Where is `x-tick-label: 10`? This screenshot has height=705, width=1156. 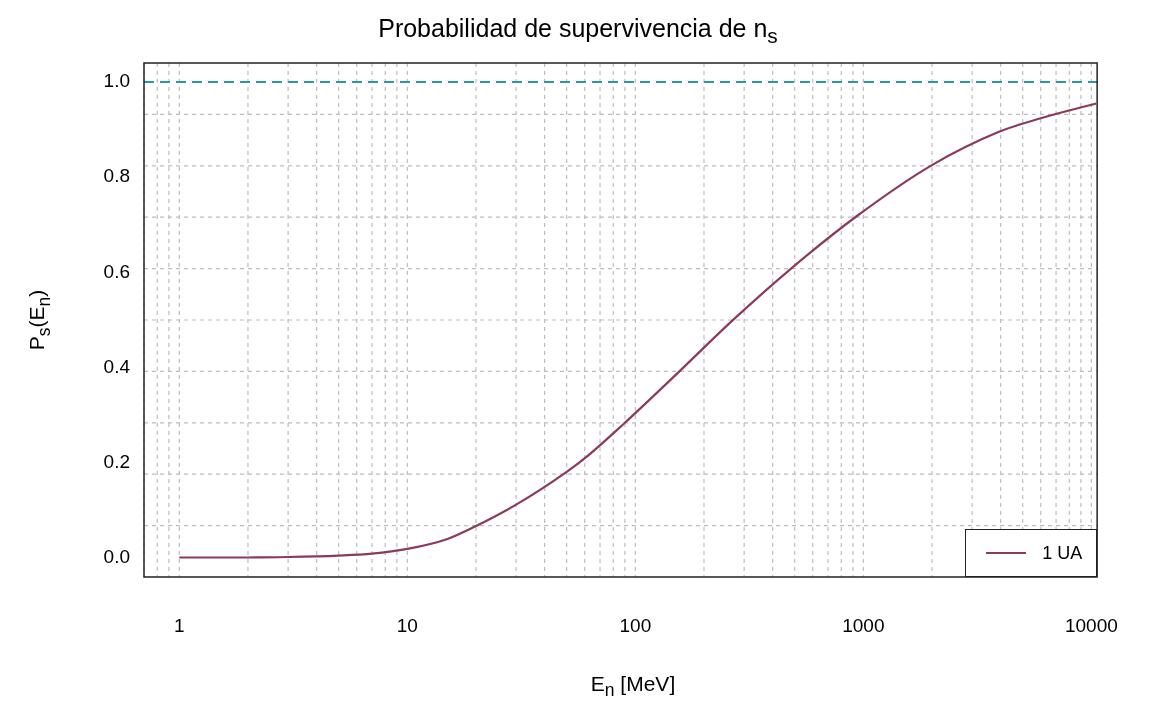 x-tick-label: 10 is located at coordinates (407, 625).